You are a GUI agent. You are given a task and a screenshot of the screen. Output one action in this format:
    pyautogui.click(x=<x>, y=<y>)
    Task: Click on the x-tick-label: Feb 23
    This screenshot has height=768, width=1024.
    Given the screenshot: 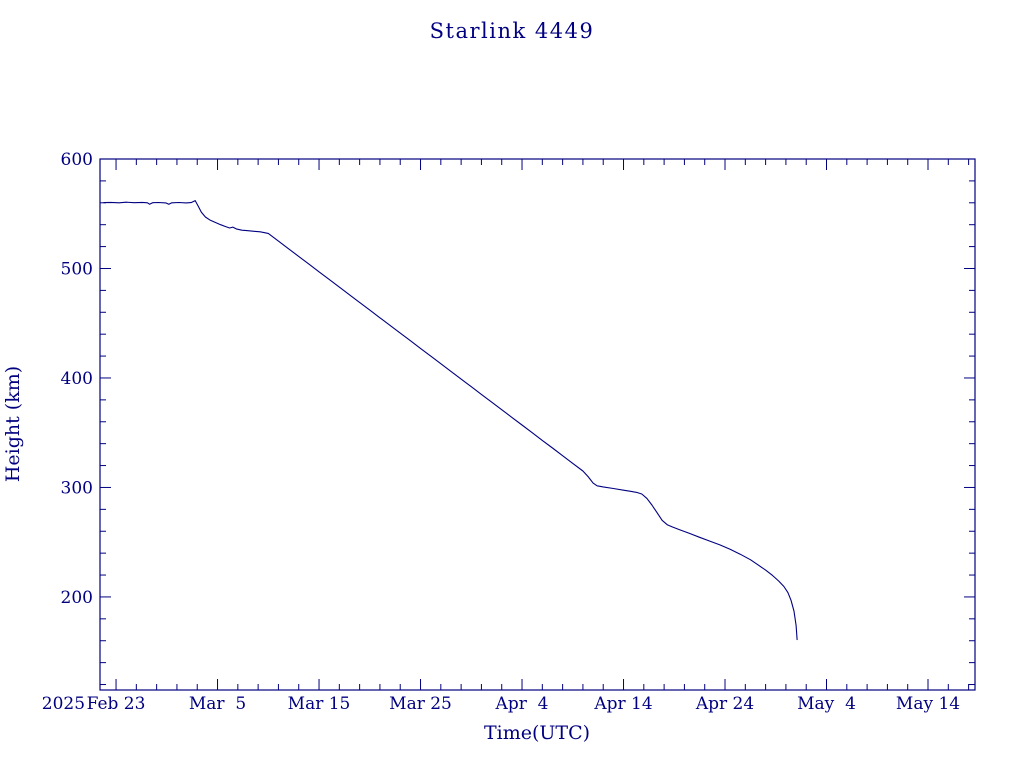 What is the action you would take?
    pyautogui.click(x=116, y=704)
    